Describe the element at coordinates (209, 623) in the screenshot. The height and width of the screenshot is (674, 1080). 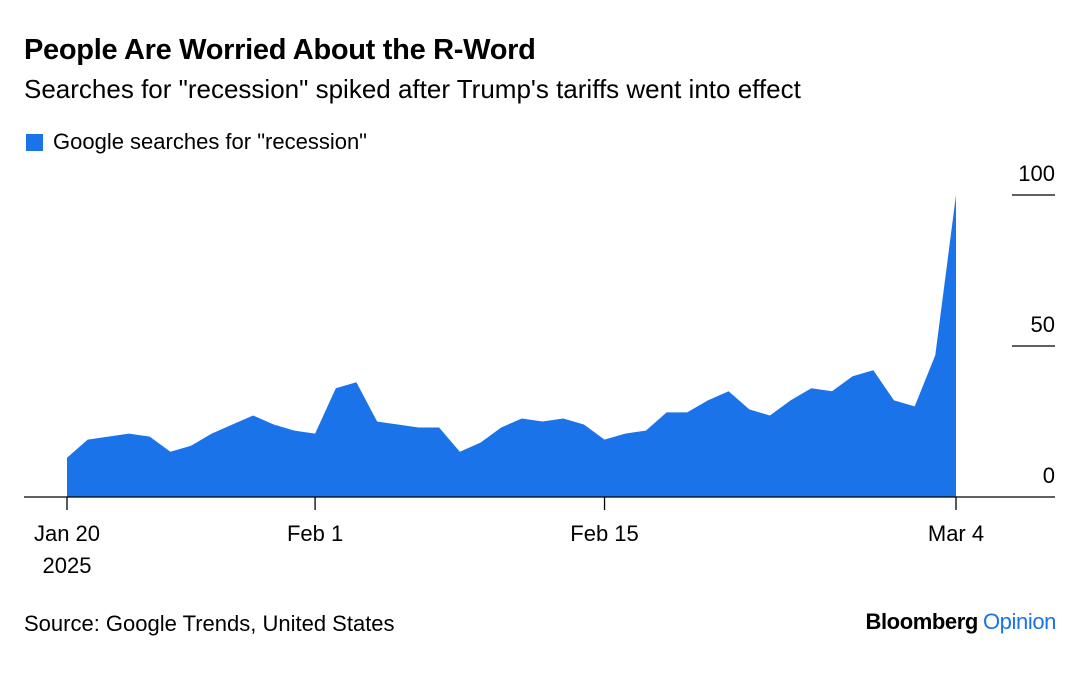
I see `source-note: Source: Google Trends, United States` at that location.